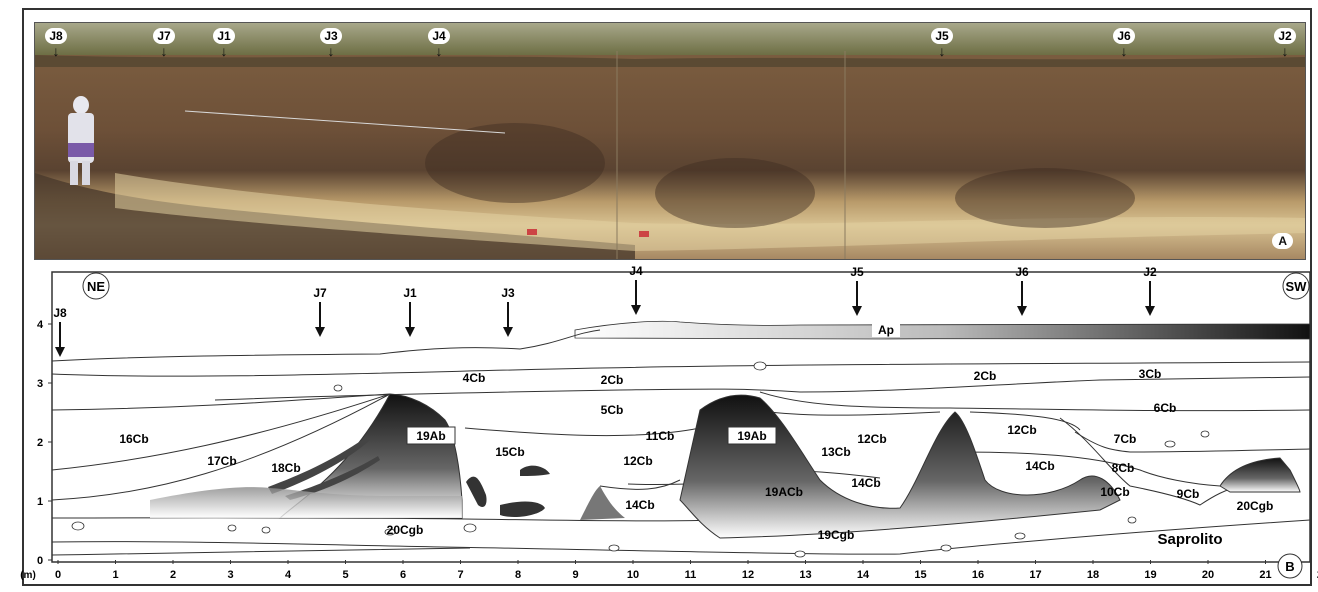  What do you see at coordinates (784, 492) in the screenshot?
I see `horizon-label: 19ACb` at bounding box center [784, 492].